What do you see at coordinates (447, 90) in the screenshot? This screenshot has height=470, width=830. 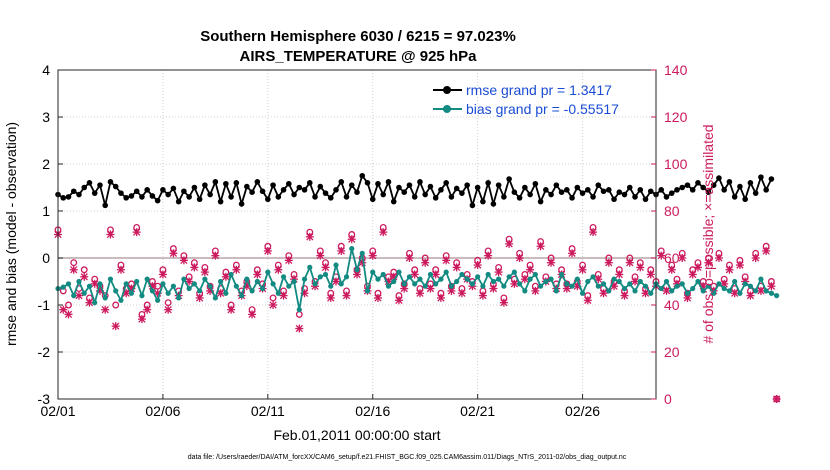 I see `legend-rmse-marker` at bounding box center [447, 90].